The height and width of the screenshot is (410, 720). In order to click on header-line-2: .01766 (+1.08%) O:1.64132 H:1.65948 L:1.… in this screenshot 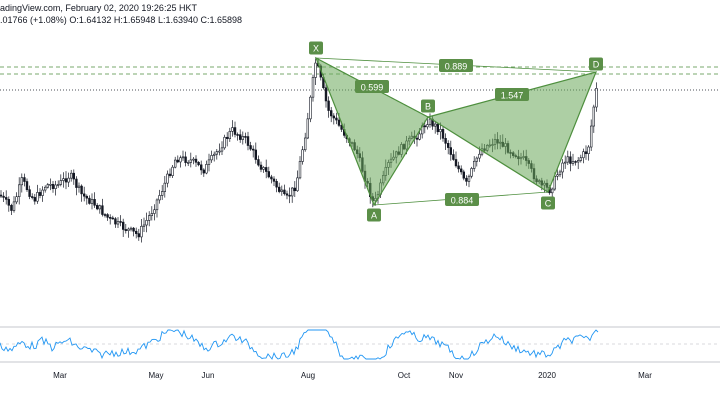, I will do `click(121, 20)`.